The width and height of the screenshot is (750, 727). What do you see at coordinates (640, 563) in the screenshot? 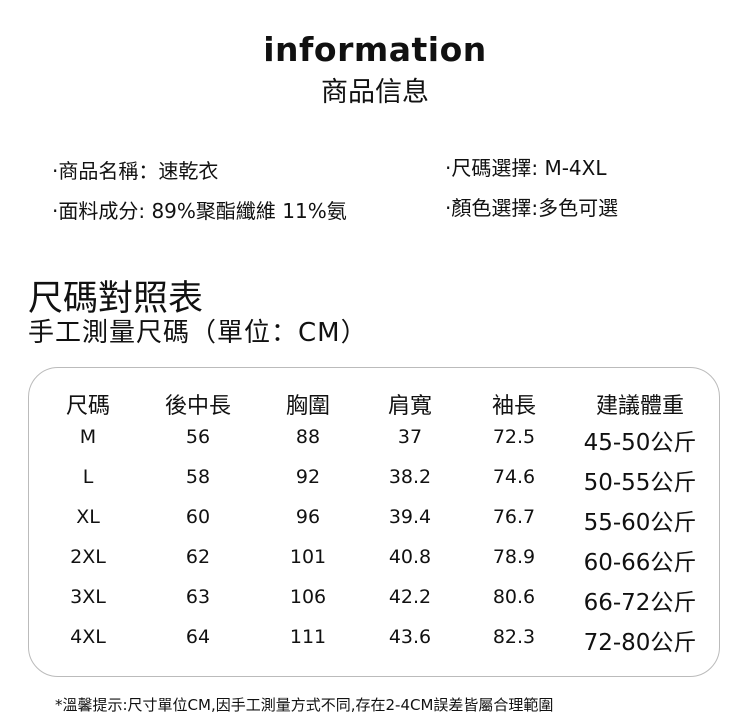
I see `table-cell: 60-66公斤` at bounding box center [640, 563].